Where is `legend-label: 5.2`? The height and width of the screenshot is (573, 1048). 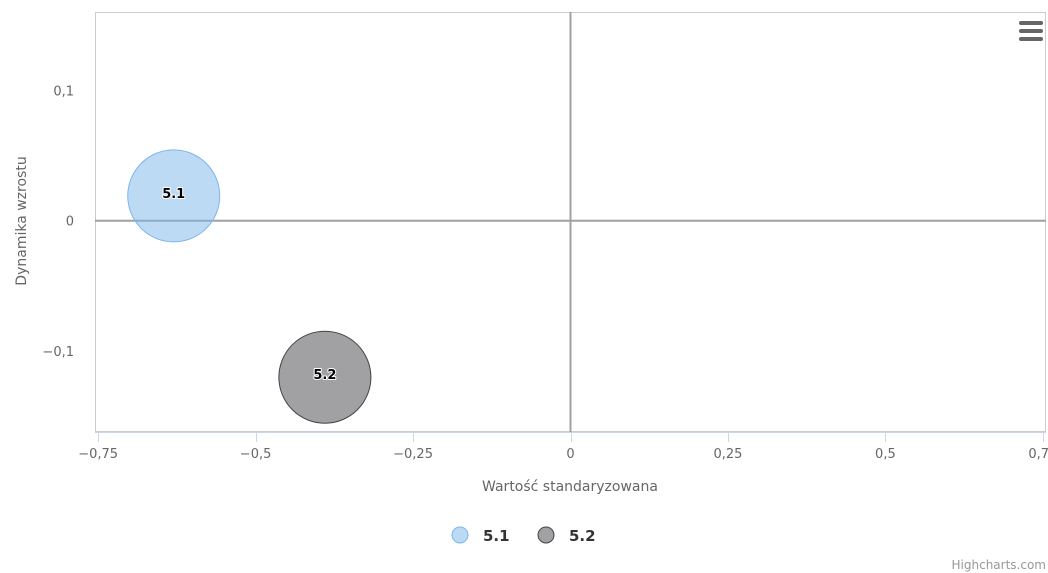
legend-label: 5.2 is located at coordinates (582, 536).